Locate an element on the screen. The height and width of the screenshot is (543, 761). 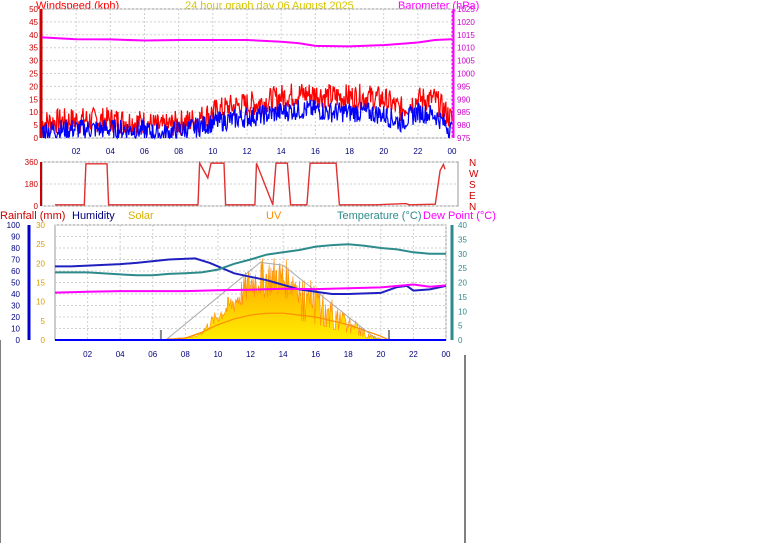
multi-x-tick: 14 is located at coordinates (283, 354).